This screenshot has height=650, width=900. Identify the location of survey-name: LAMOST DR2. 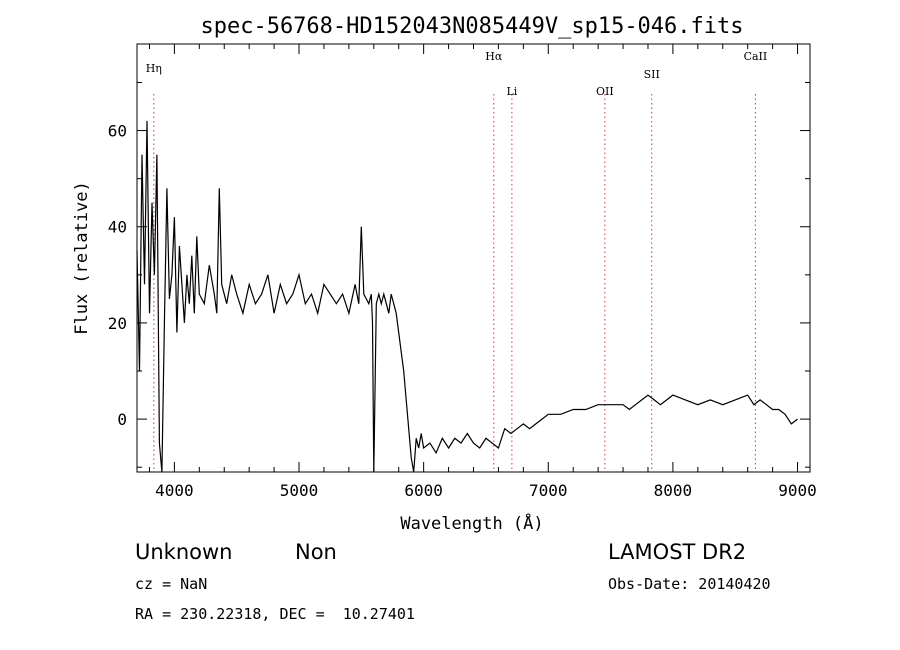
(677, 552).